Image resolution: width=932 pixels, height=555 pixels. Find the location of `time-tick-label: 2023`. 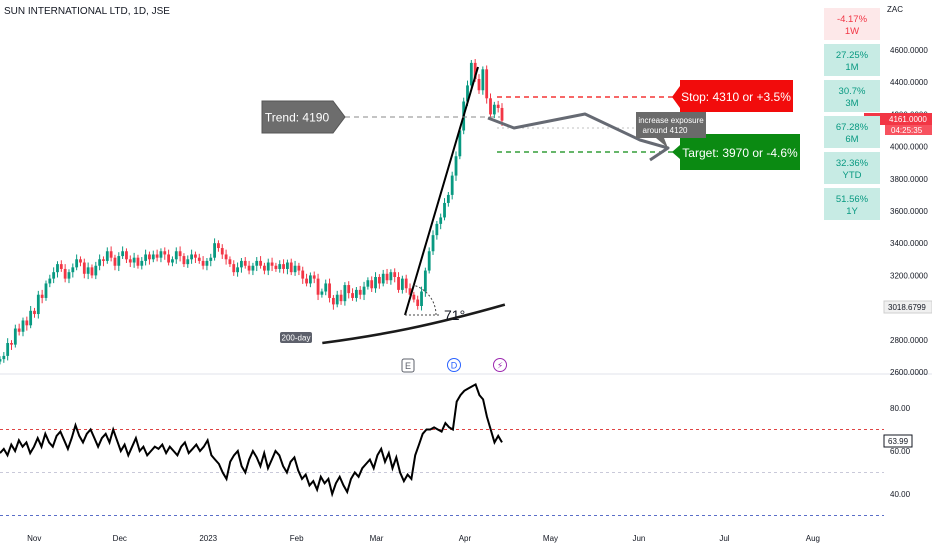

time-tick-label: 2023 is located at coordinates (208, 538).